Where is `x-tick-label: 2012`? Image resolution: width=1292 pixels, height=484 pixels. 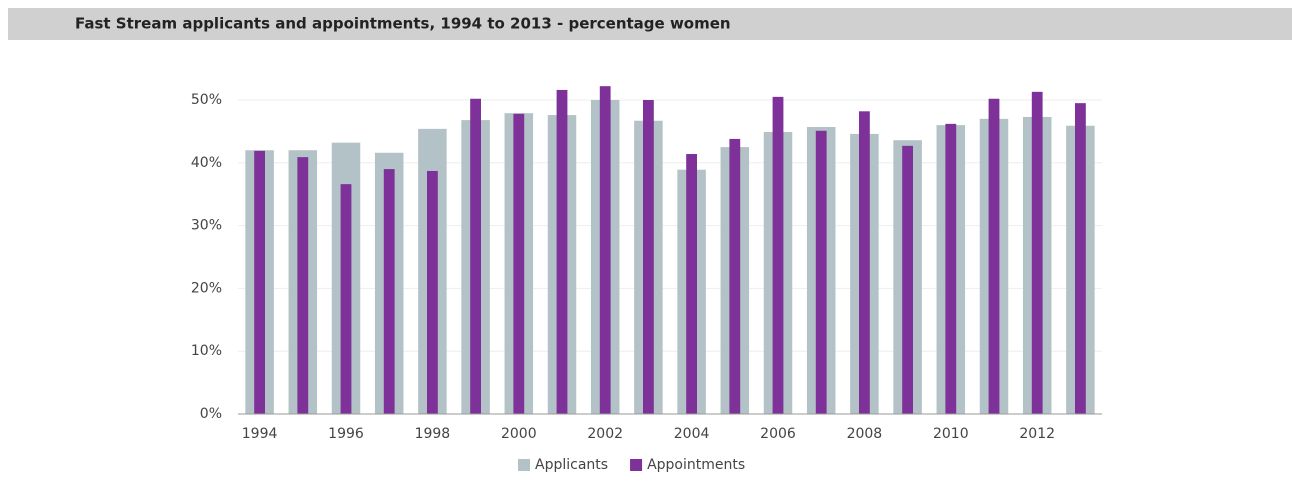 x-tick-label: 2012 is located at coordinates (1037, 434).